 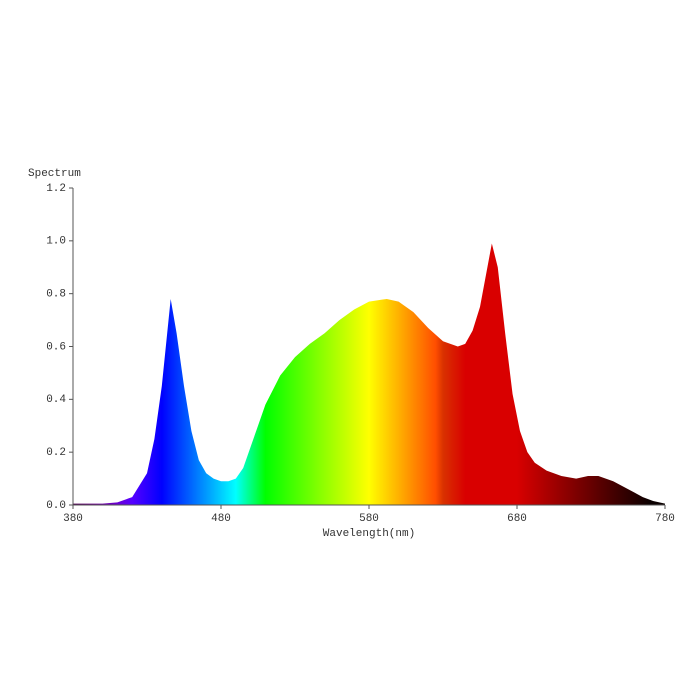 What do you see at coordinates (56, 242) in the screenshot?
I see `y-tick-label: 1.0` at bounding box center [56, 242].